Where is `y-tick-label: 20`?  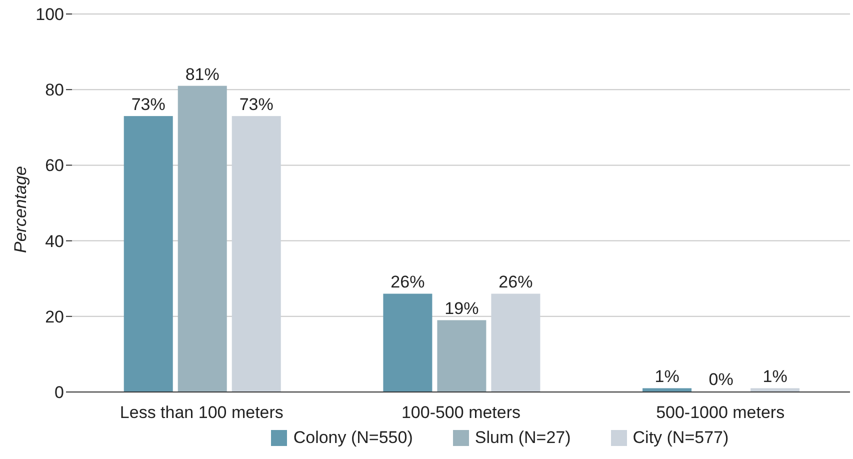 y-tick-label: 20 is located at coordinates (54, 316).